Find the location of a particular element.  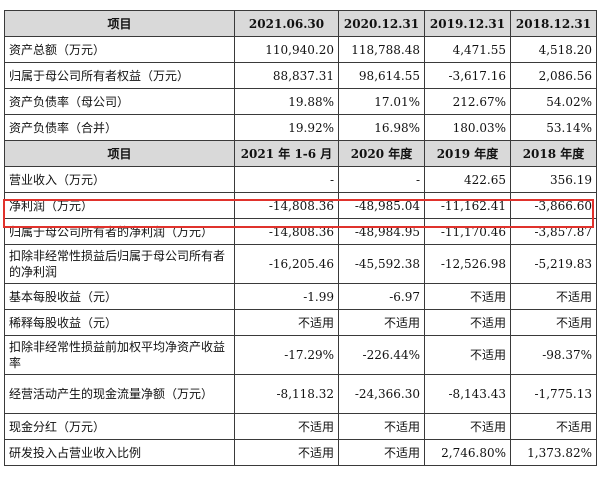

value-cell: -12,526.98 is located at coordinates (467, 264).